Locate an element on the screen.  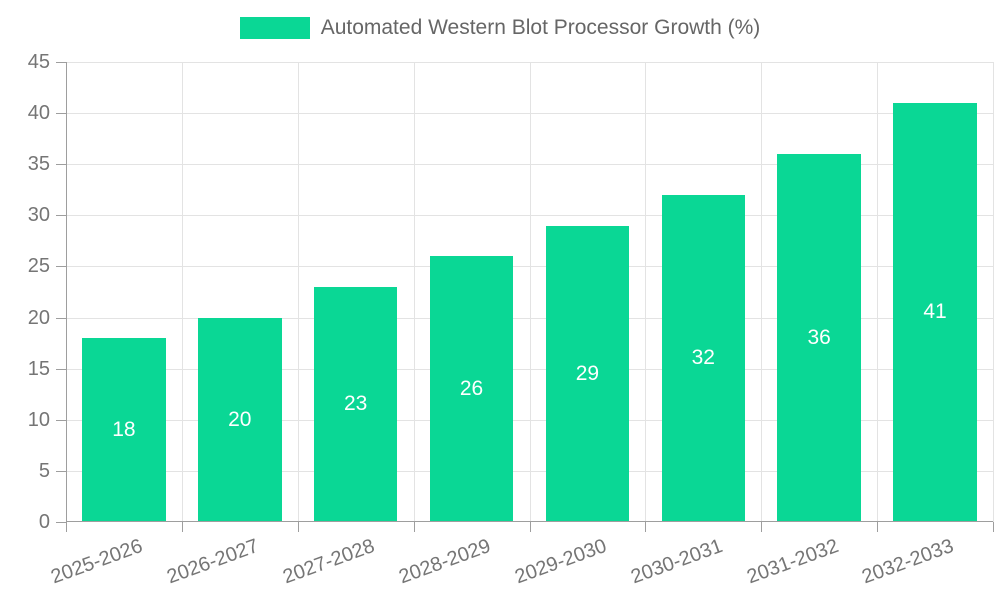
bar-value-label: 36 is located at coordinates (819, 337).